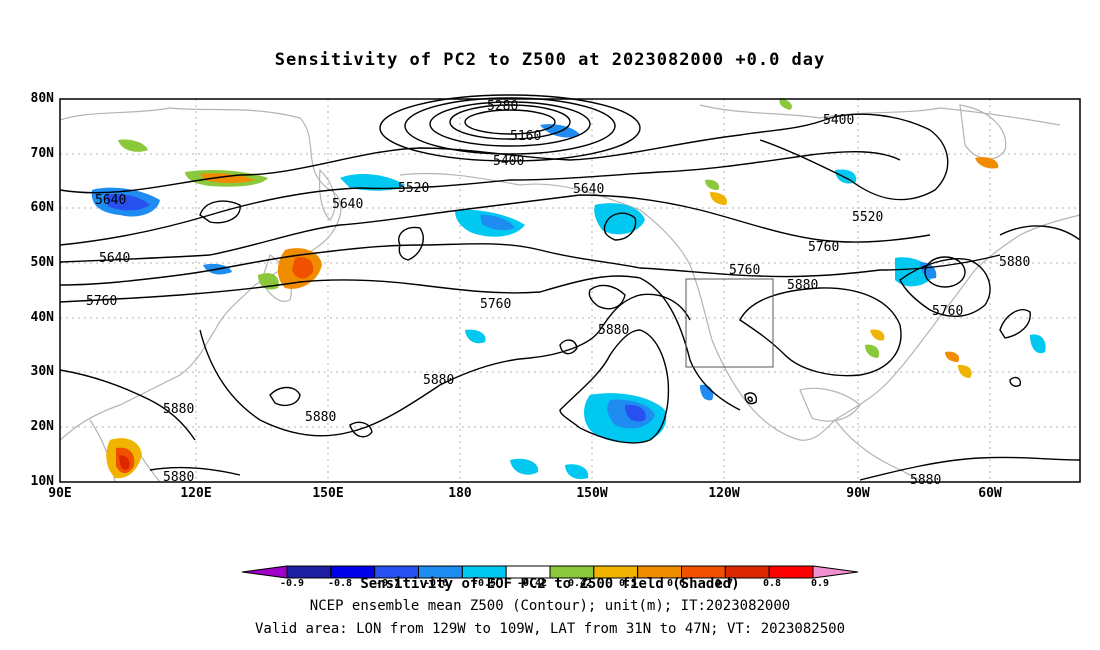  Describe the element at coordinates (835, 572) in the screenshot. I see `colorbar-end-right` at that location.